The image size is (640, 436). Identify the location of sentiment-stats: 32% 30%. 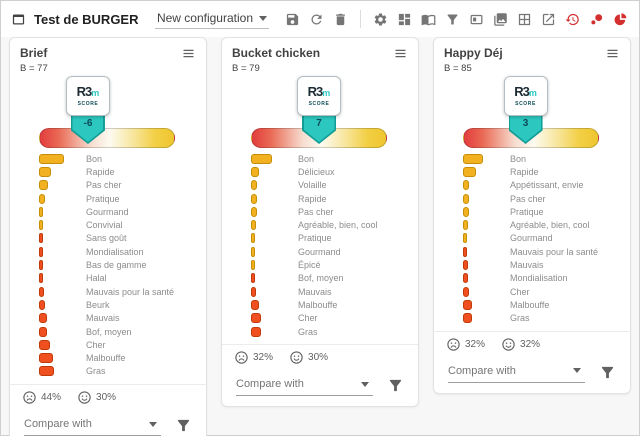
(320, 357).